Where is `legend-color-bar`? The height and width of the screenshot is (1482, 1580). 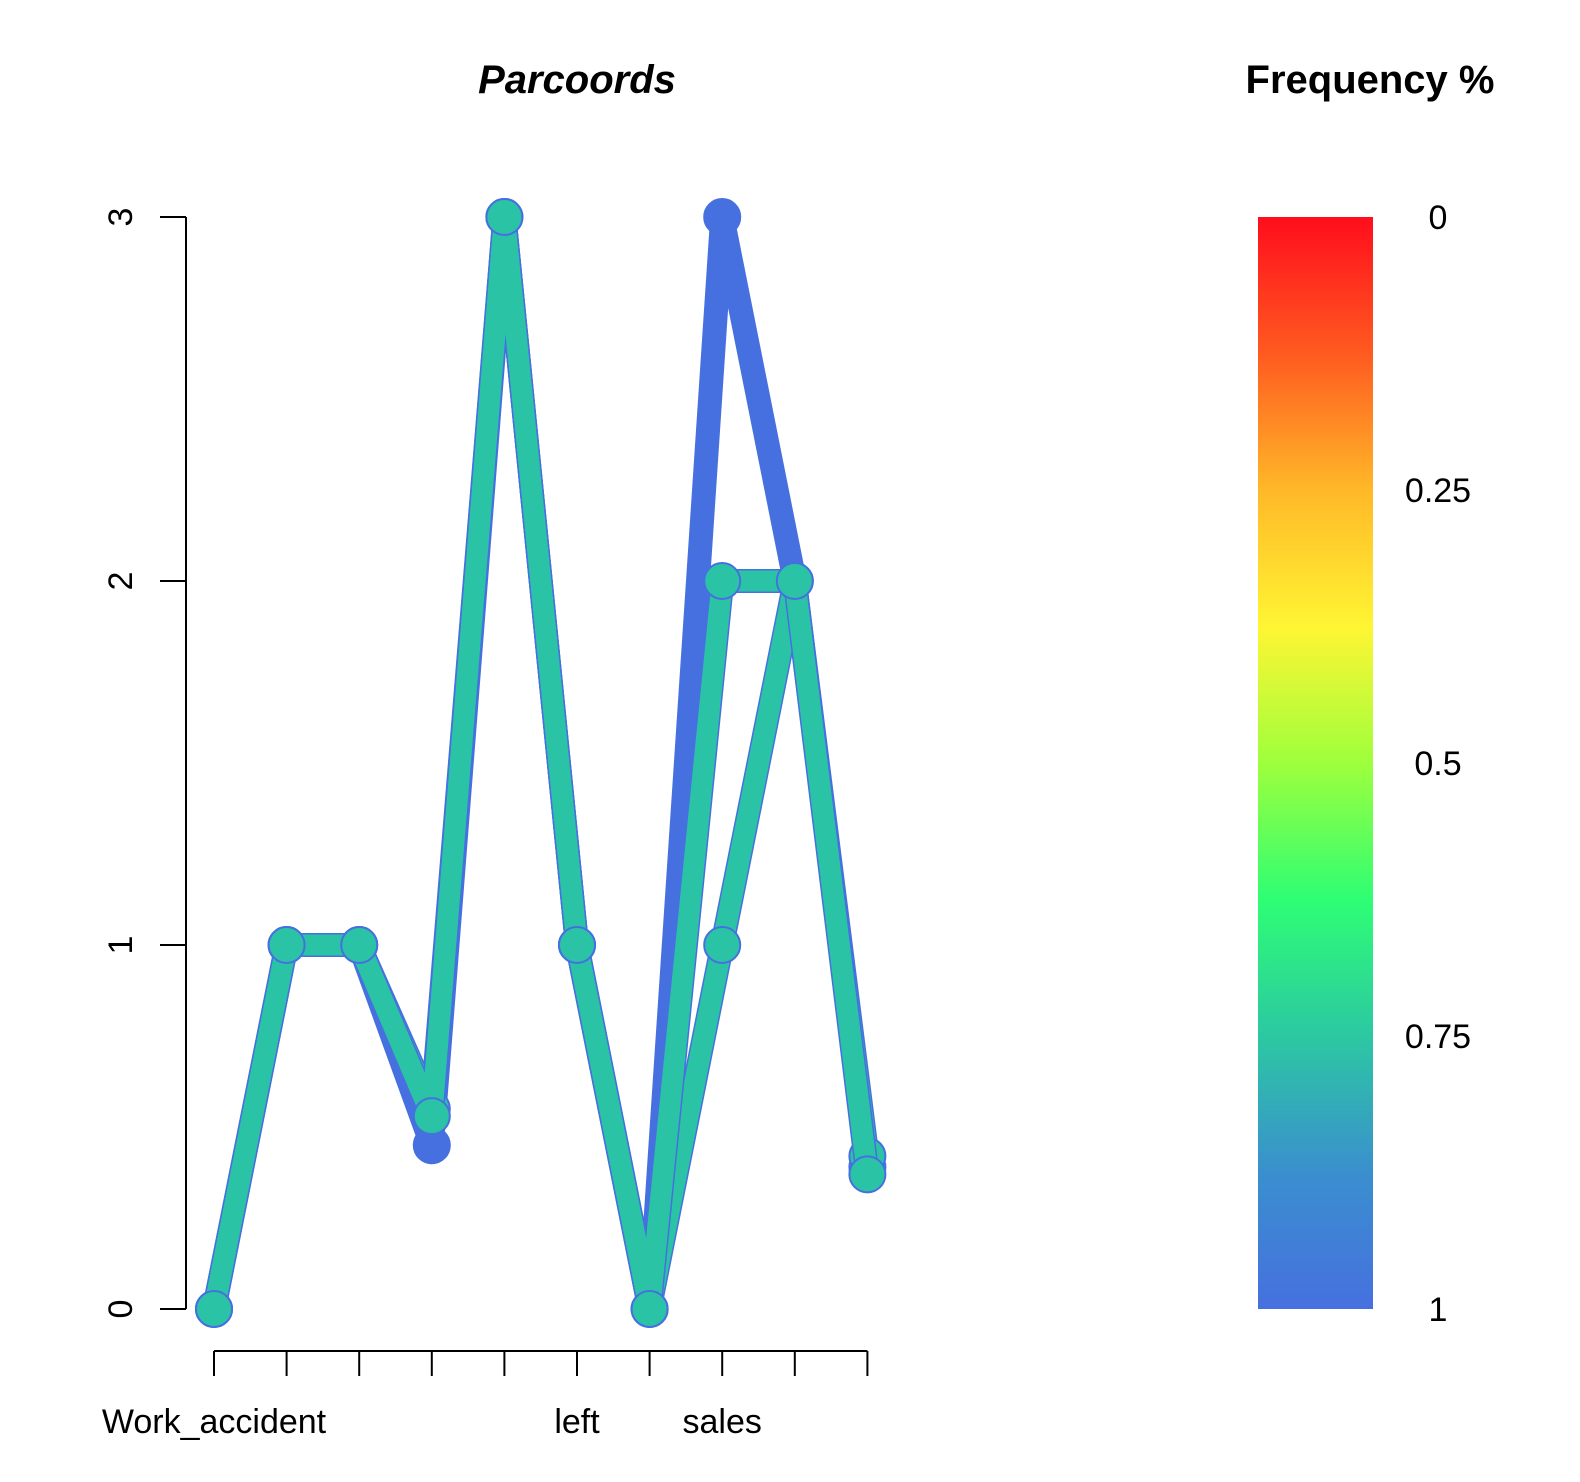
legend-color-bar is located at coordinates (1315, 763).